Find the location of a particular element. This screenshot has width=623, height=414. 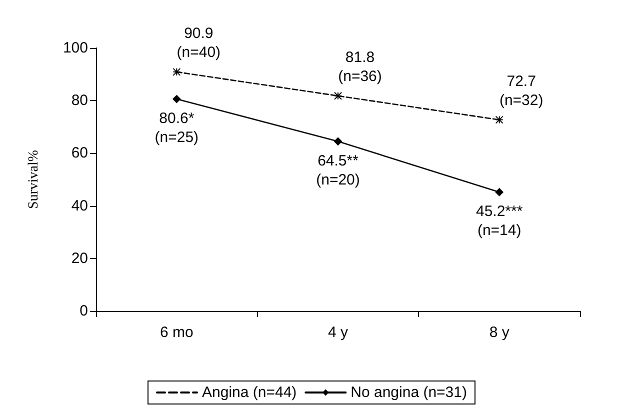

data-label: 90.9 (n=40) is located at coordinates (198, 42).